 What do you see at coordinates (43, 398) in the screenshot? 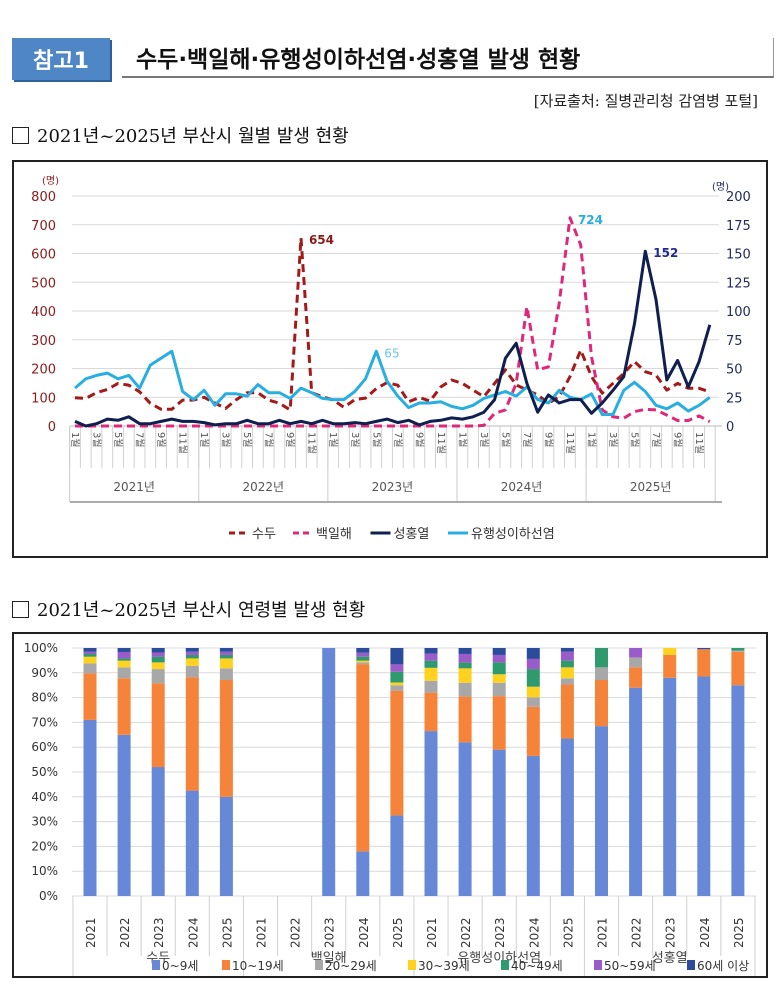
I see `left-tick-label: 100` at bounding box center [43, 398].